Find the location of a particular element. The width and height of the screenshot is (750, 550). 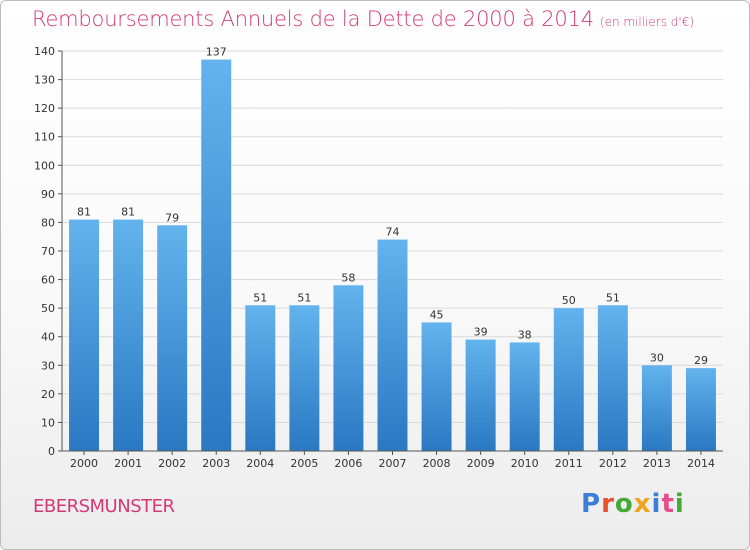

data-label-2007: 74 is located at coordinates (393, 232).